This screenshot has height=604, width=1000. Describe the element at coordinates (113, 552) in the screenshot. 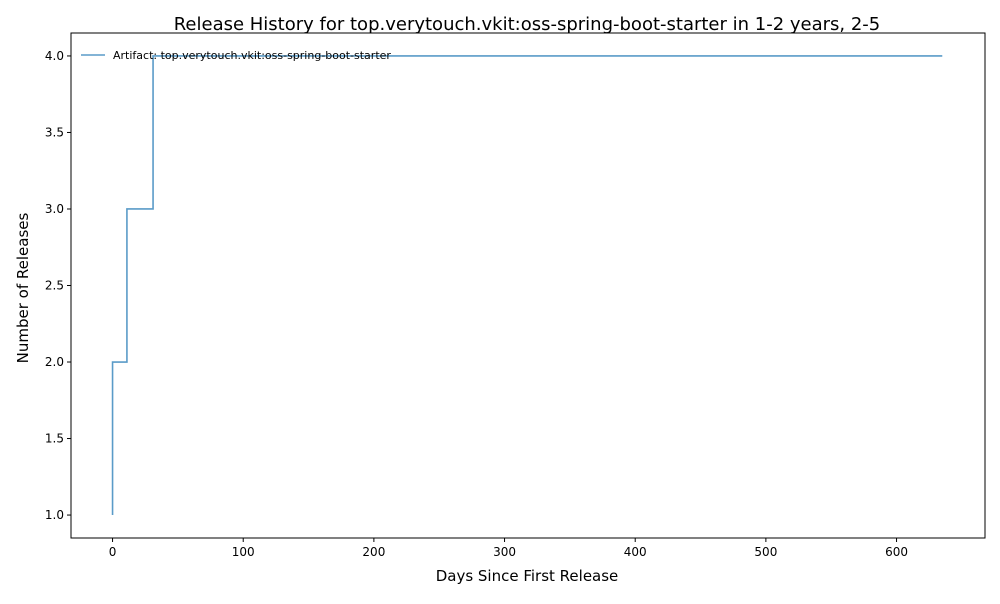

I see `x-tick-label: 0` at that location.